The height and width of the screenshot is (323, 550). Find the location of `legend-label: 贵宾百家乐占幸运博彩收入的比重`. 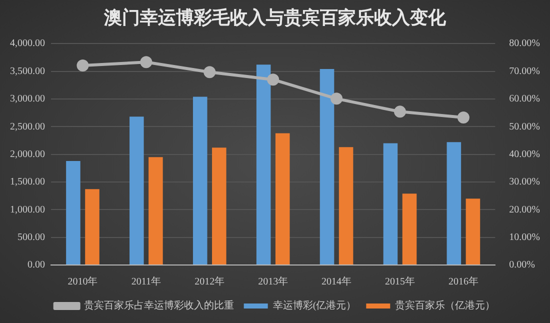

legend-label: 贵宾百家乐占幸运博彩收入的比重 is located at coordinates (159, 306).